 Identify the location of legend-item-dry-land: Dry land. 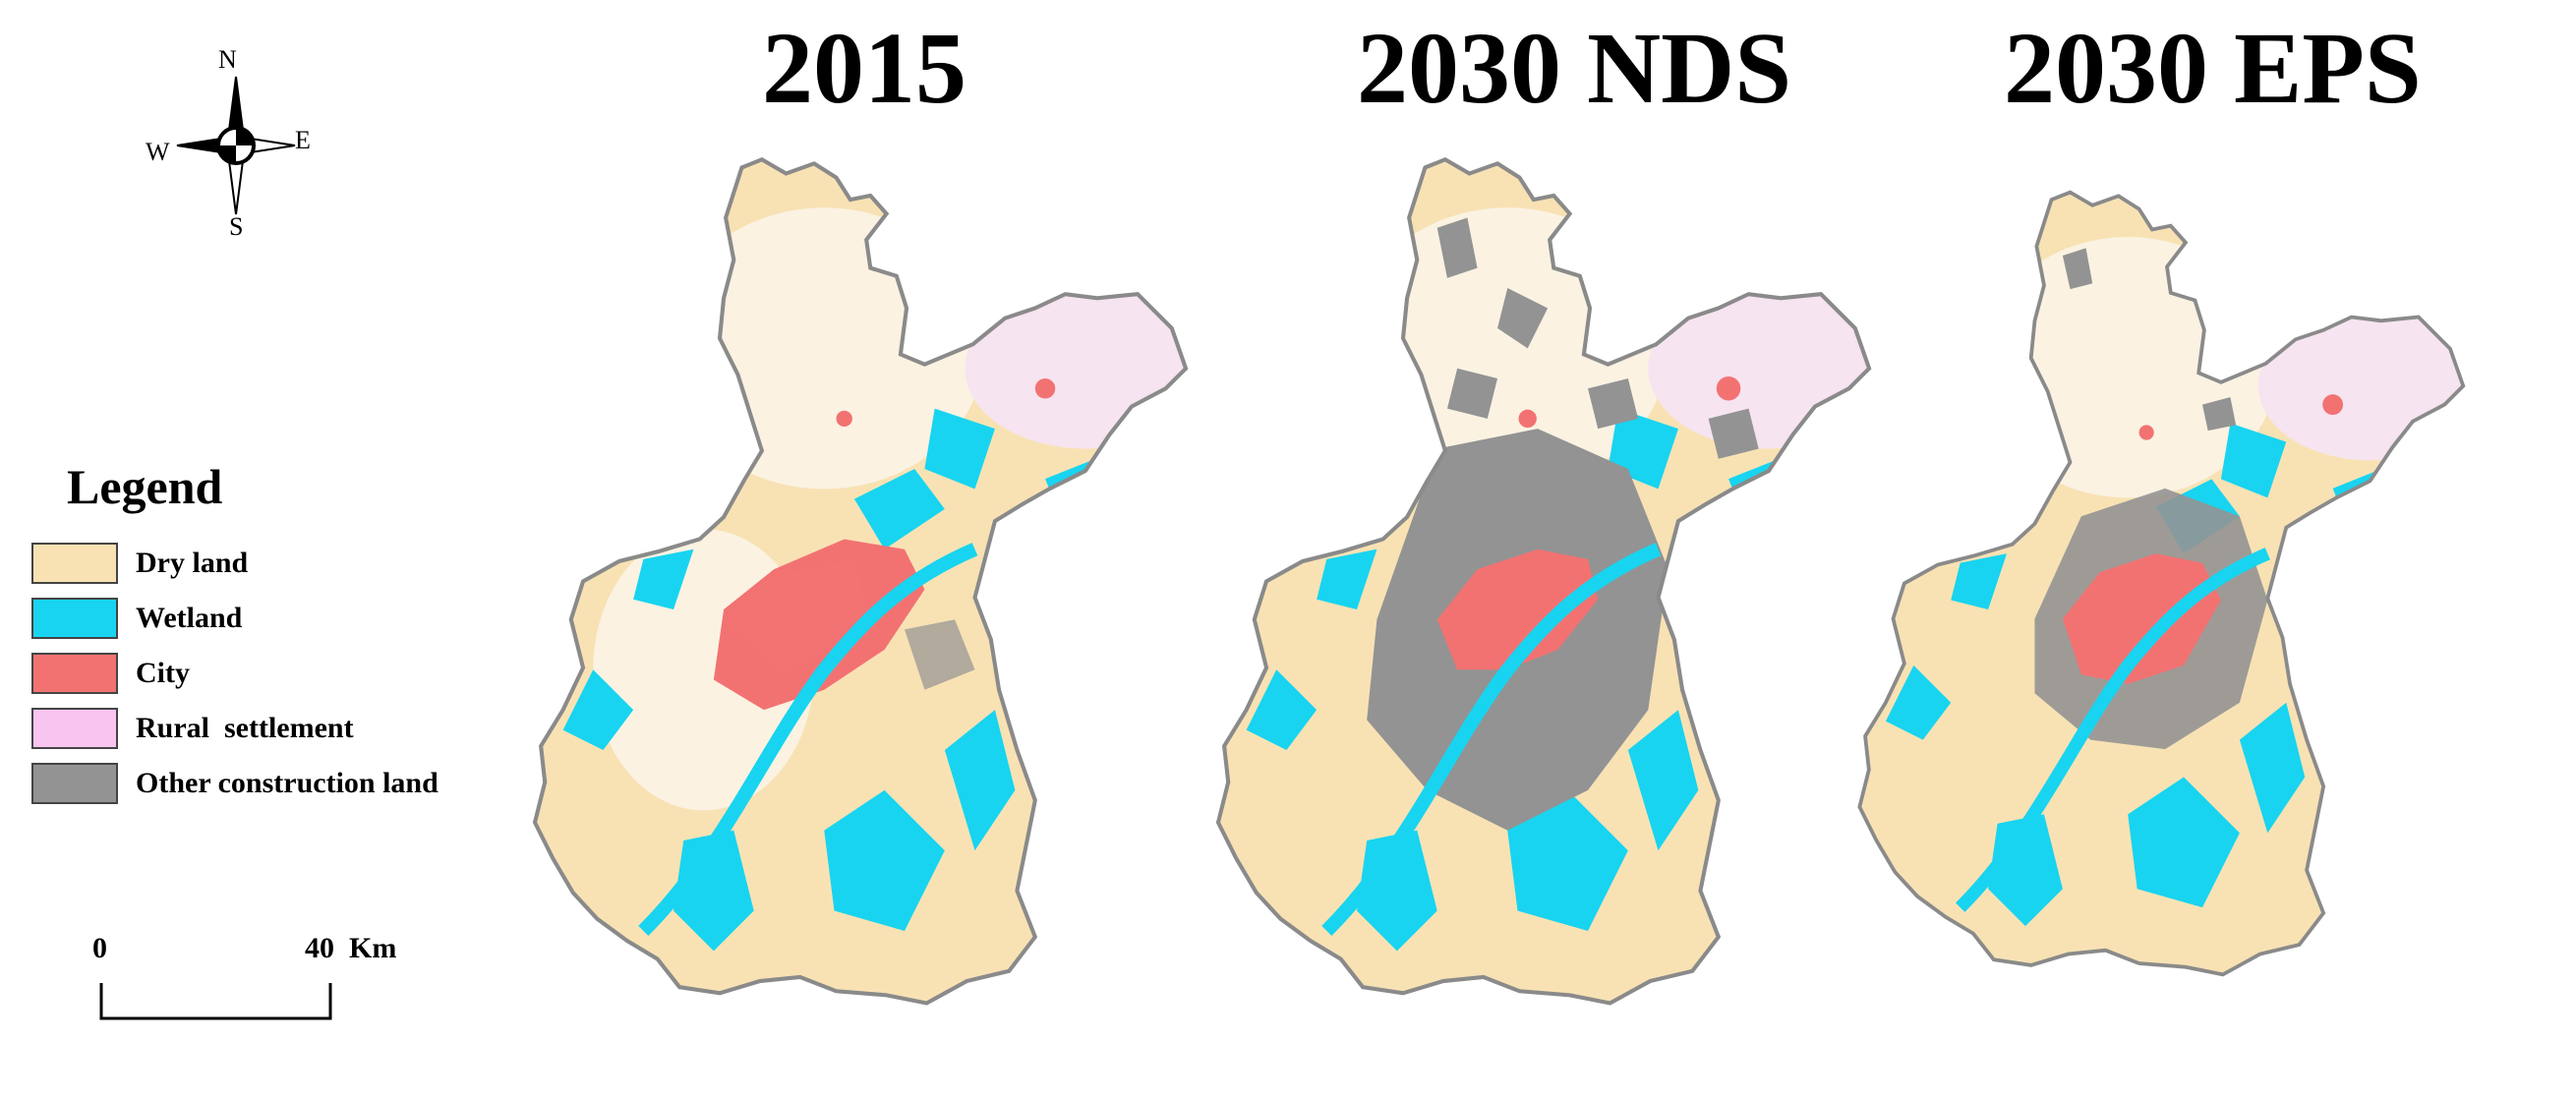
(235, 564).